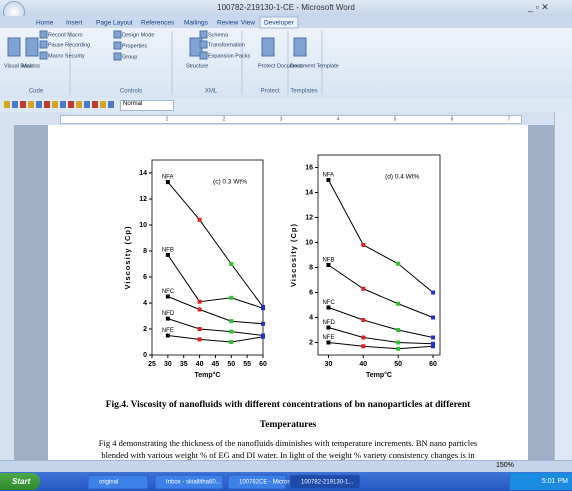 The width and height of the screenshot is (572, 491). What do you see at coordinates (196, 23) in the screenshot?
I see `ribbon-tab: Mailings` at bounding box center [196, 23].